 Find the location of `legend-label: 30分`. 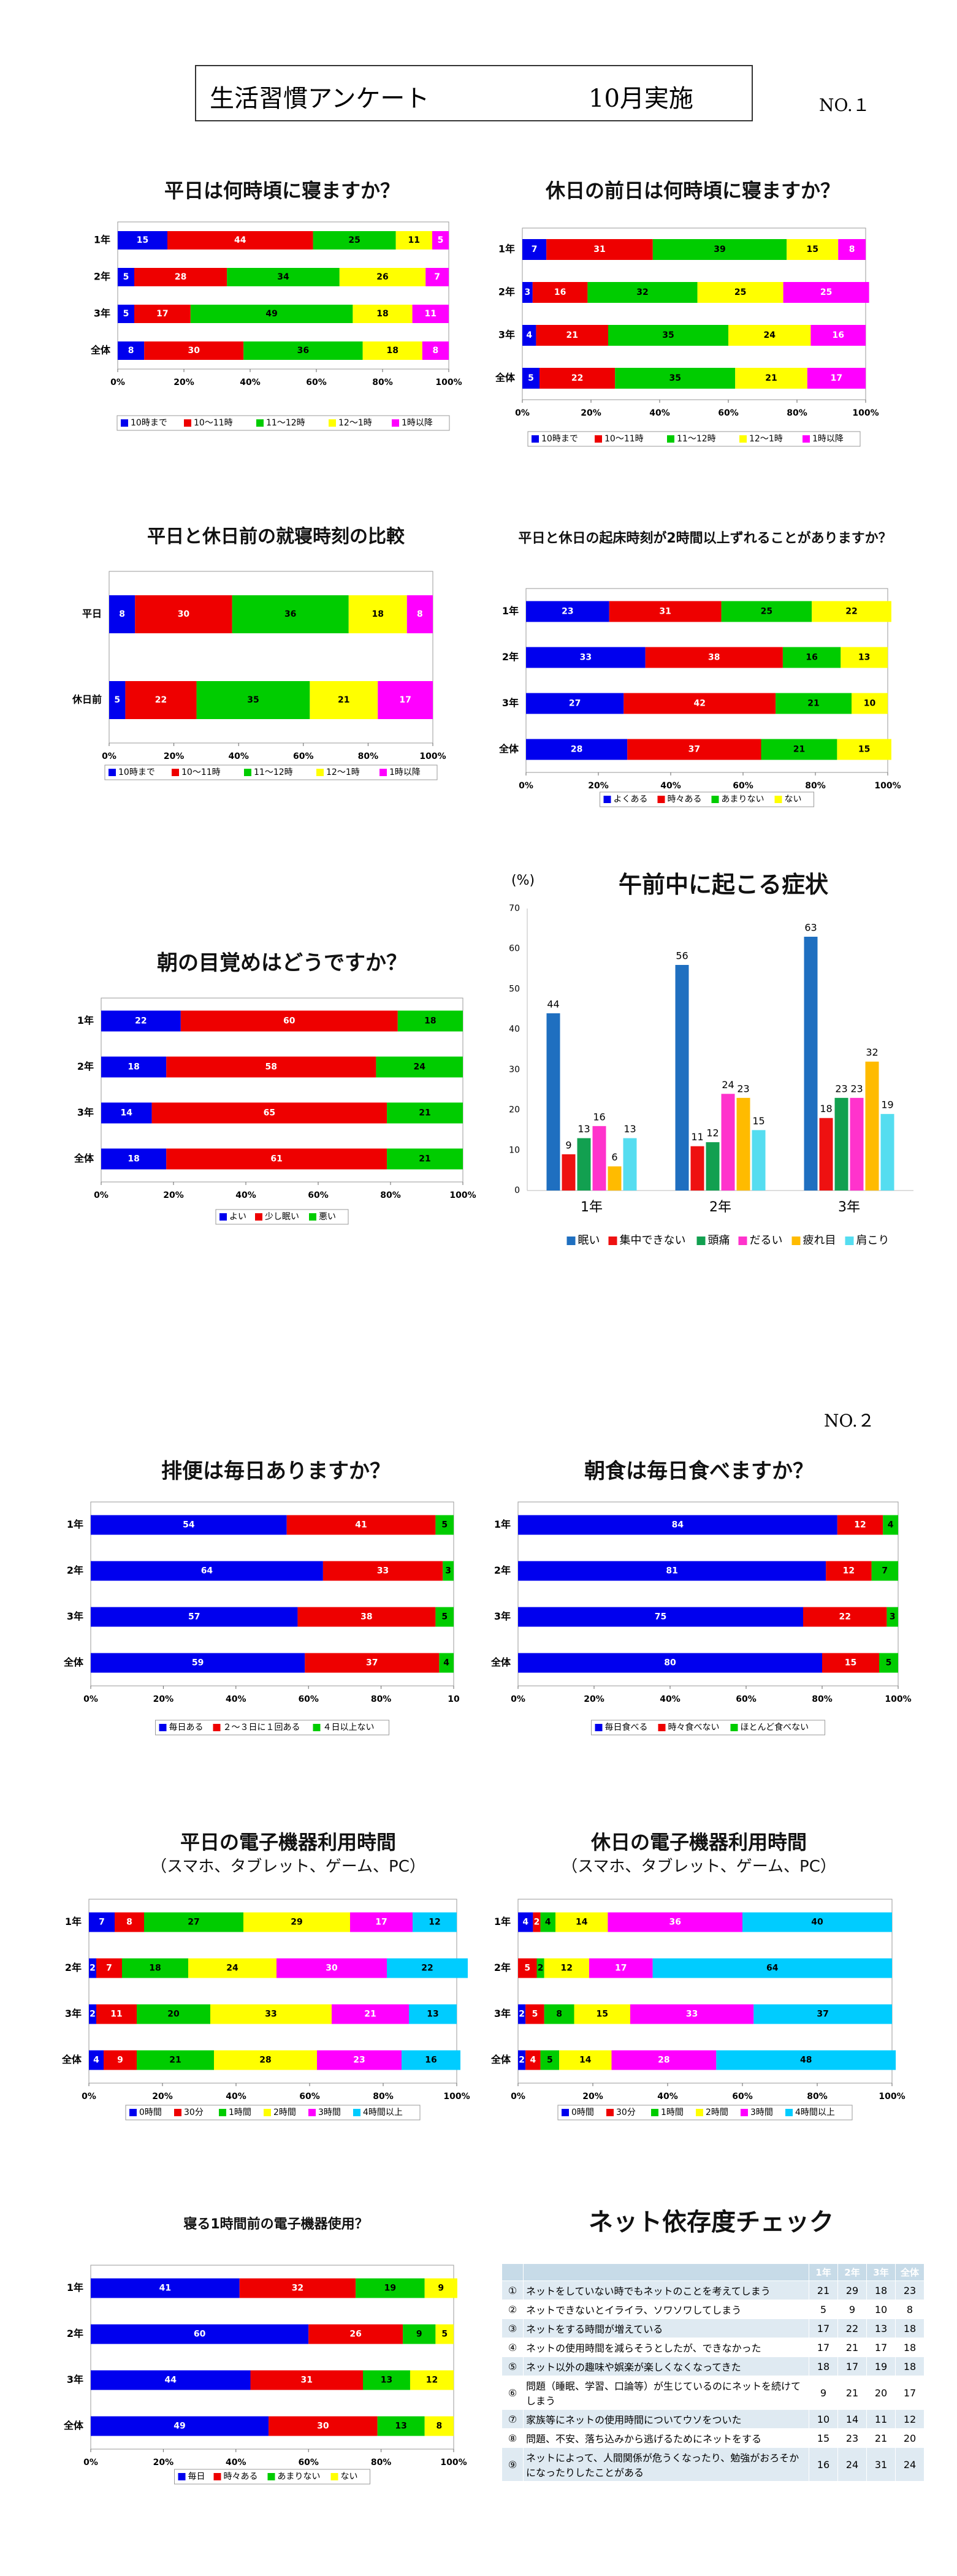

legend-label: 30分 is located at coordinates (194, 2112).